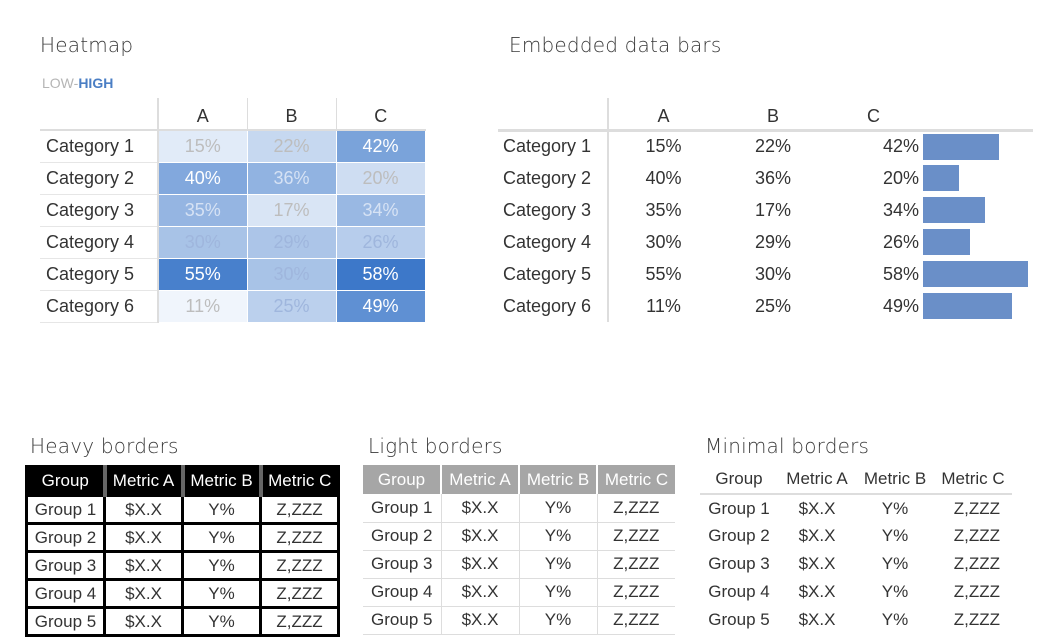  What do you see at coordinates (435, 446) in the screenshot?
I see `light-borders-title: Light borders` at bounding box center [435, 446].